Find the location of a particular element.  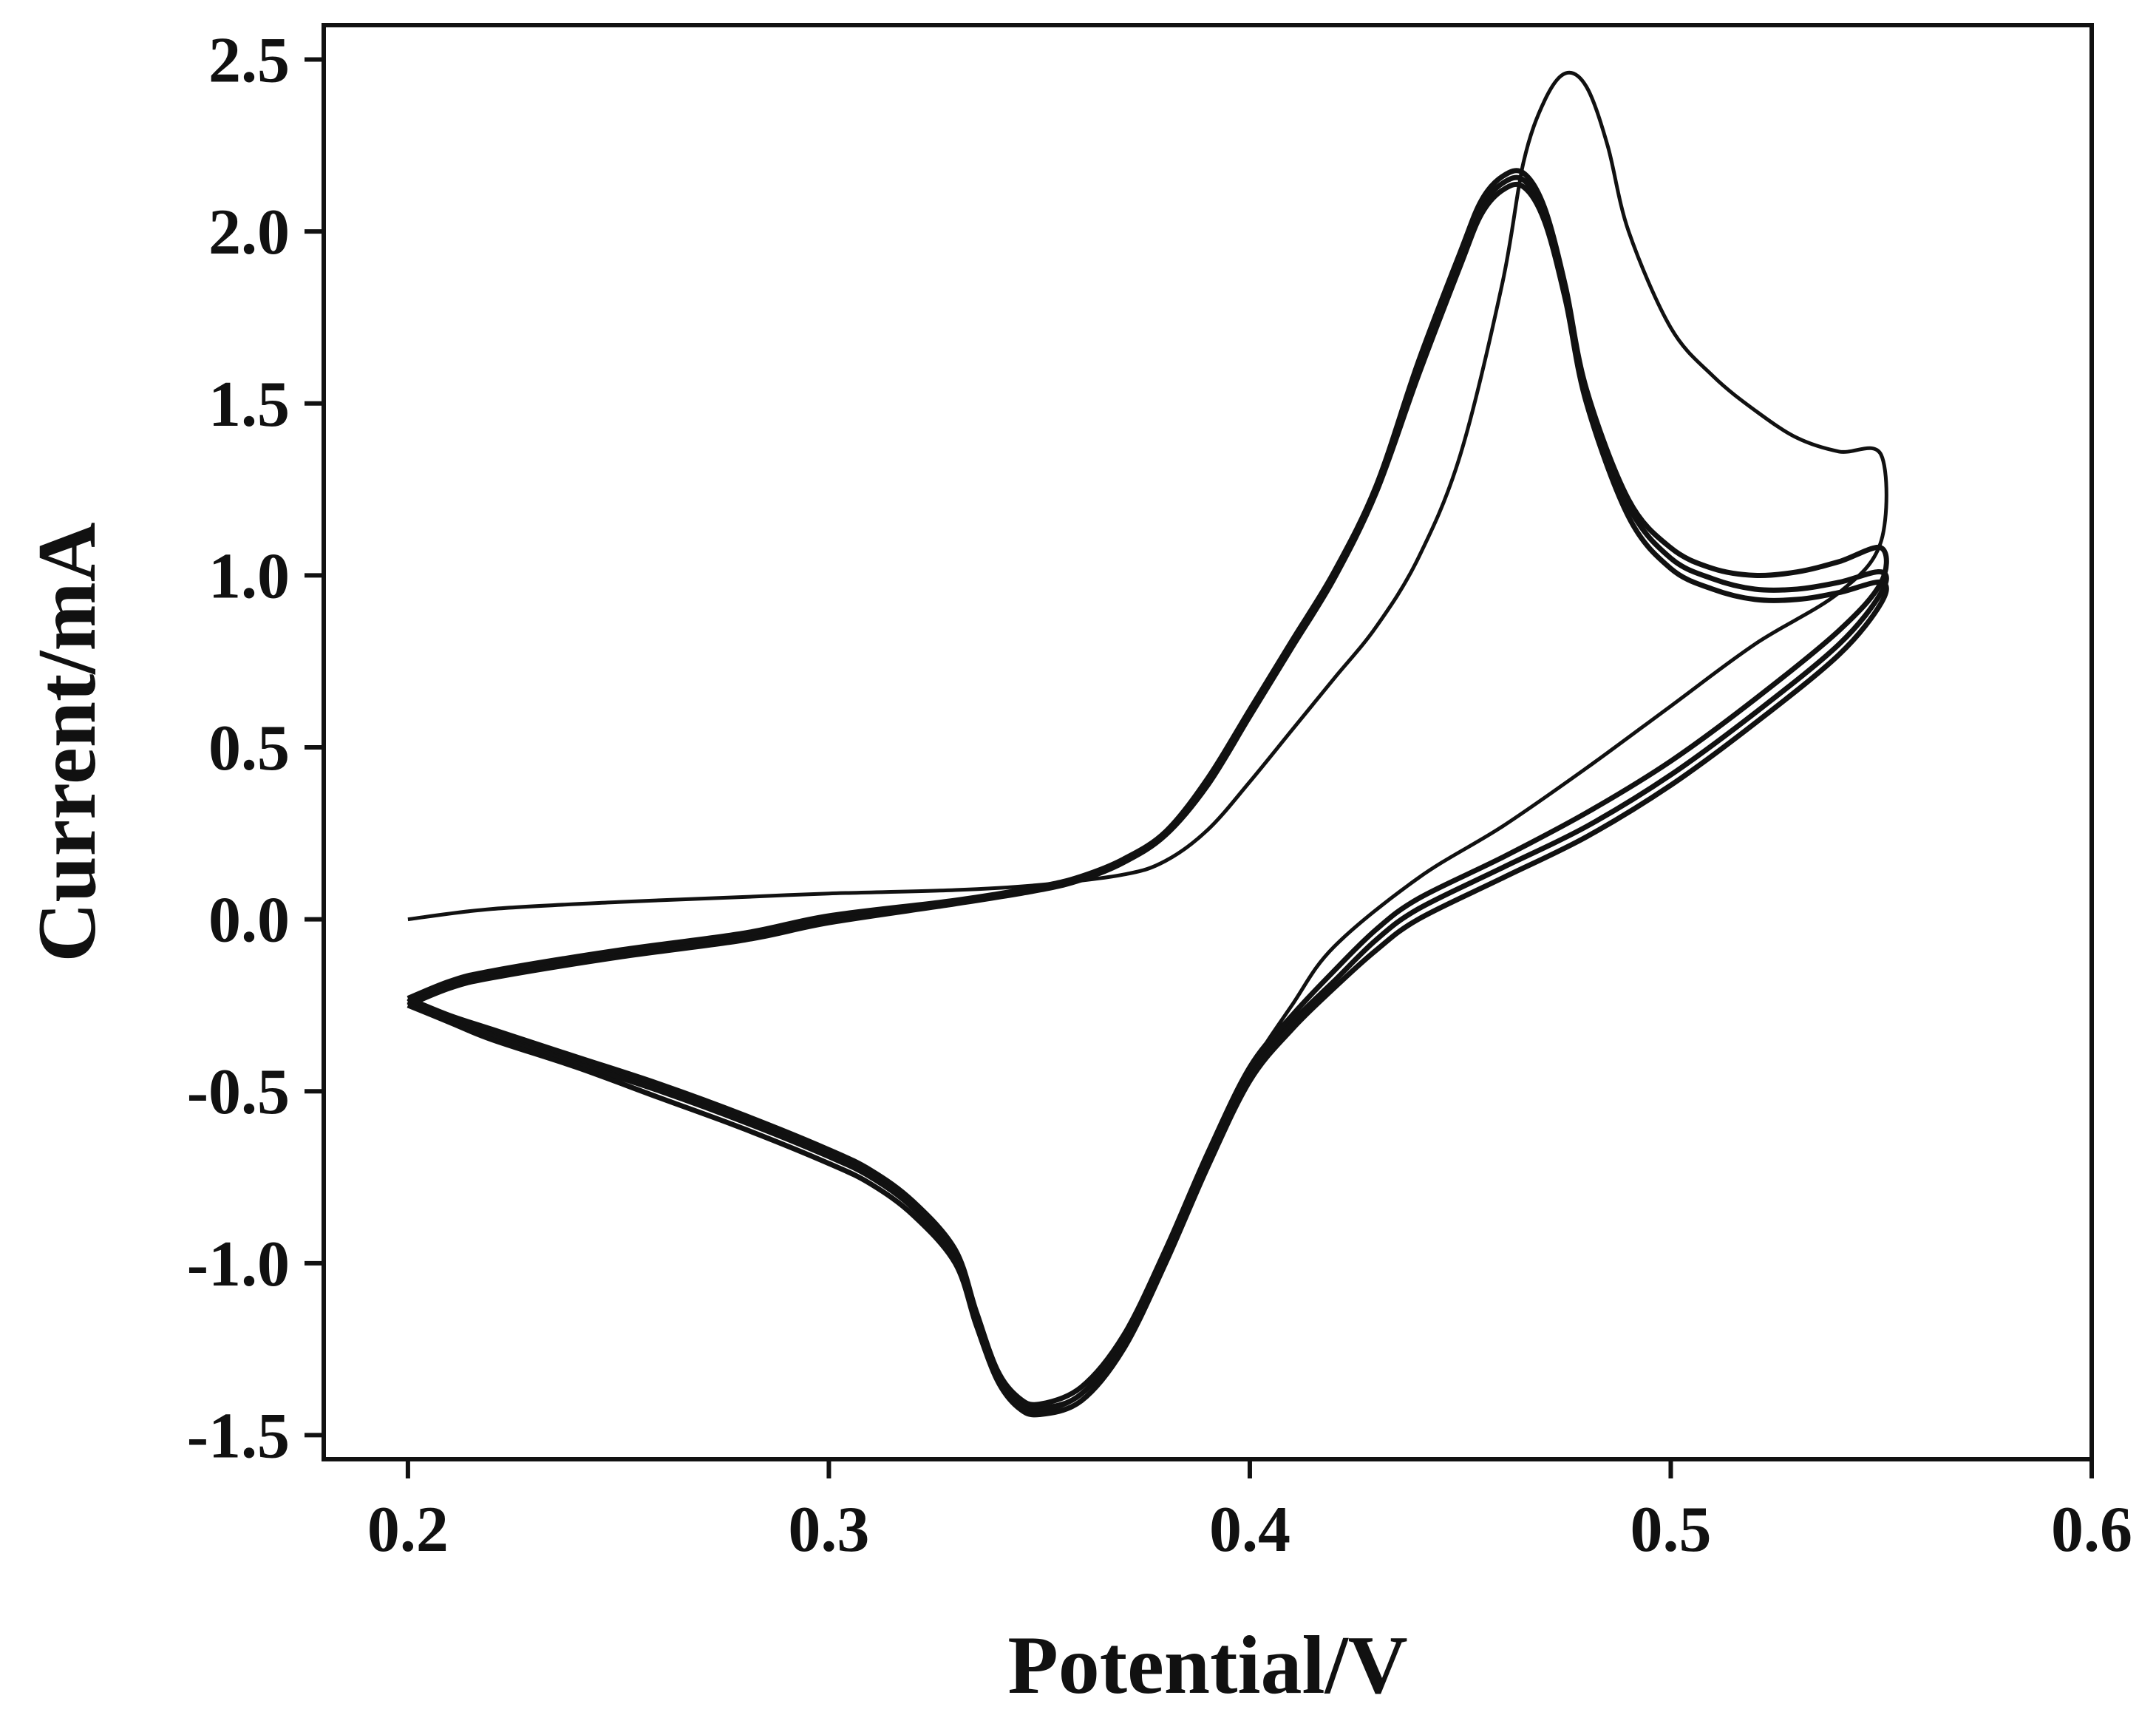

y-tick-label: -1.0 is located at coordinates (238, 1264).